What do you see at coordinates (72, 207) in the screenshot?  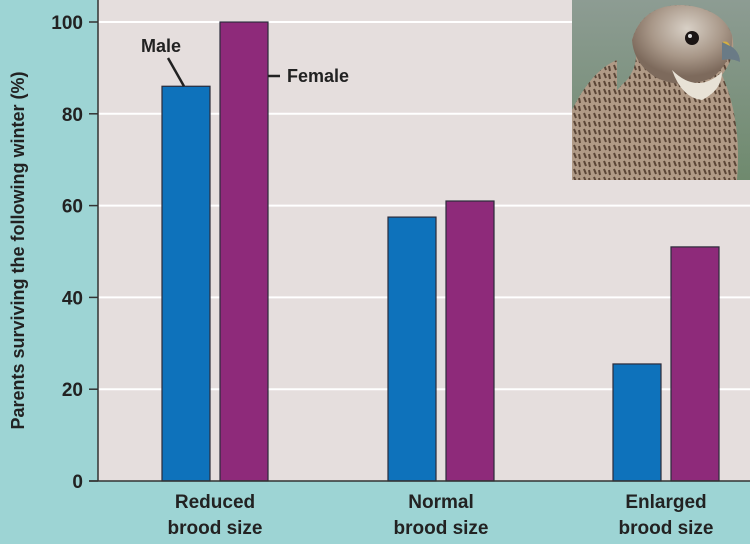 I see `y-tick-label: 60` at bounding box center [72, 207].